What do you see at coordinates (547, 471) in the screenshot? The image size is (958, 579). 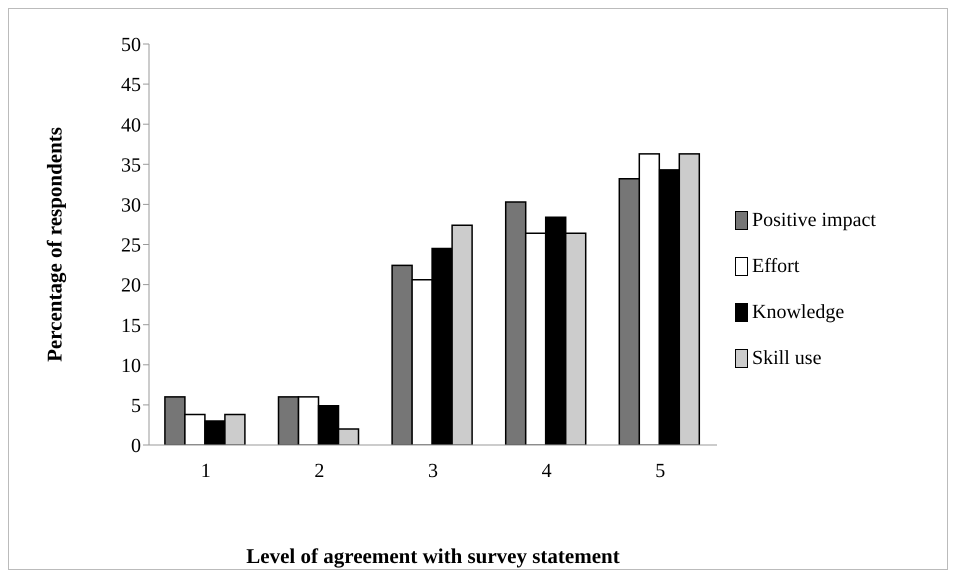 I see `x-tick-label: 4` at bounding box center [547, 471].